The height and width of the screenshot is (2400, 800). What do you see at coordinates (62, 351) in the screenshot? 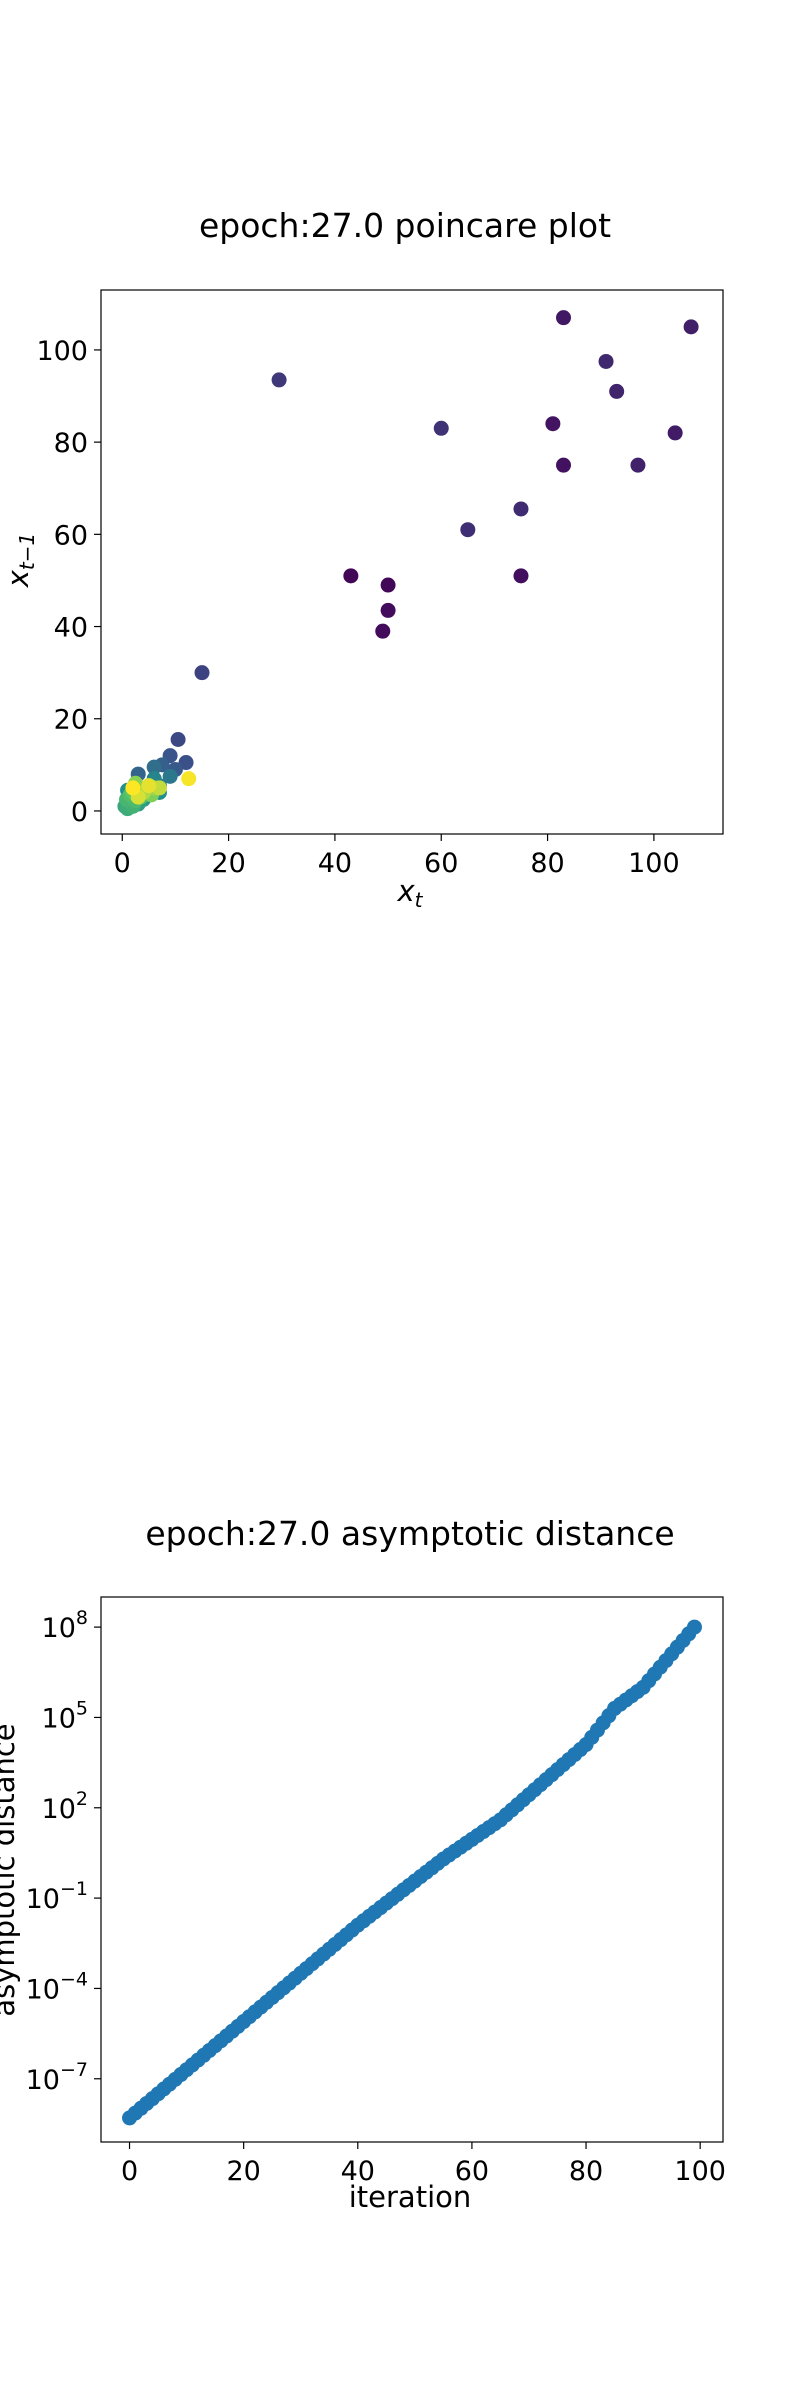
I see `y-tick-label: 100` at bounding box center [62, 351].